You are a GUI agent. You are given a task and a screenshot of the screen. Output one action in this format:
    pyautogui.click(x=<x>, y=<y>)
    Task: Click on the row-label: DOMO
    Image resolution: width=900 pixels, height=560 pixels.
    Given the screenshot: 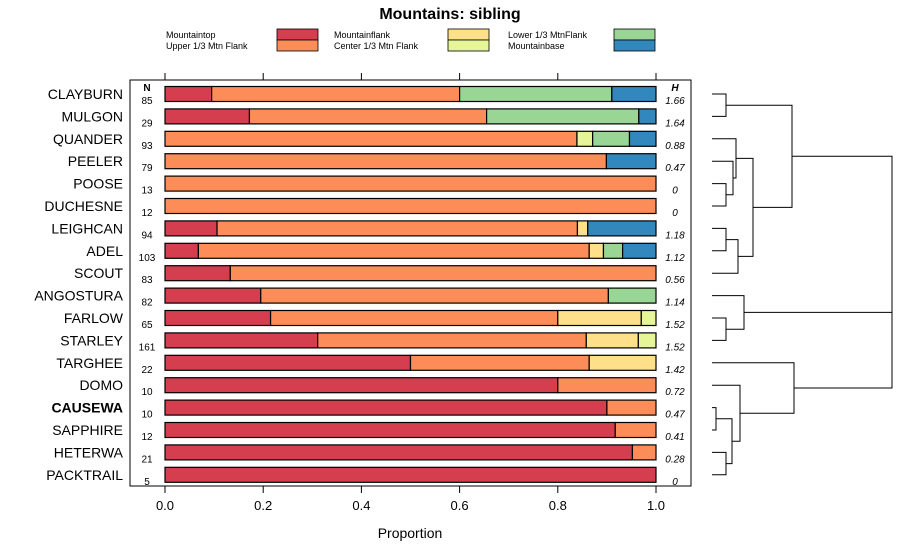 What is the action you would take?
    pyautogui.click(x=101, y=385)
    